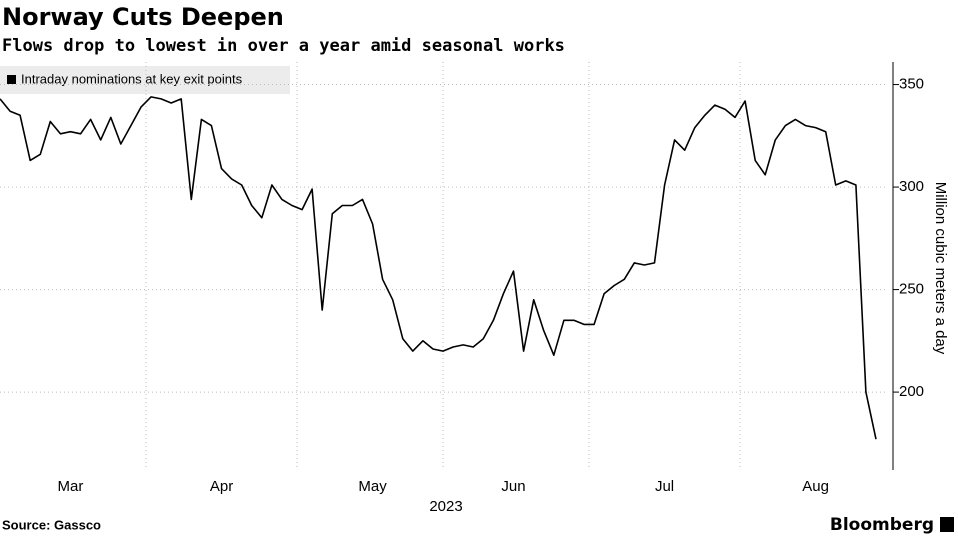 The image size is (958, 536). Describe the element at coordinates (882, 525) in the screenshot. I see `brand: Bloomberg` at that location.